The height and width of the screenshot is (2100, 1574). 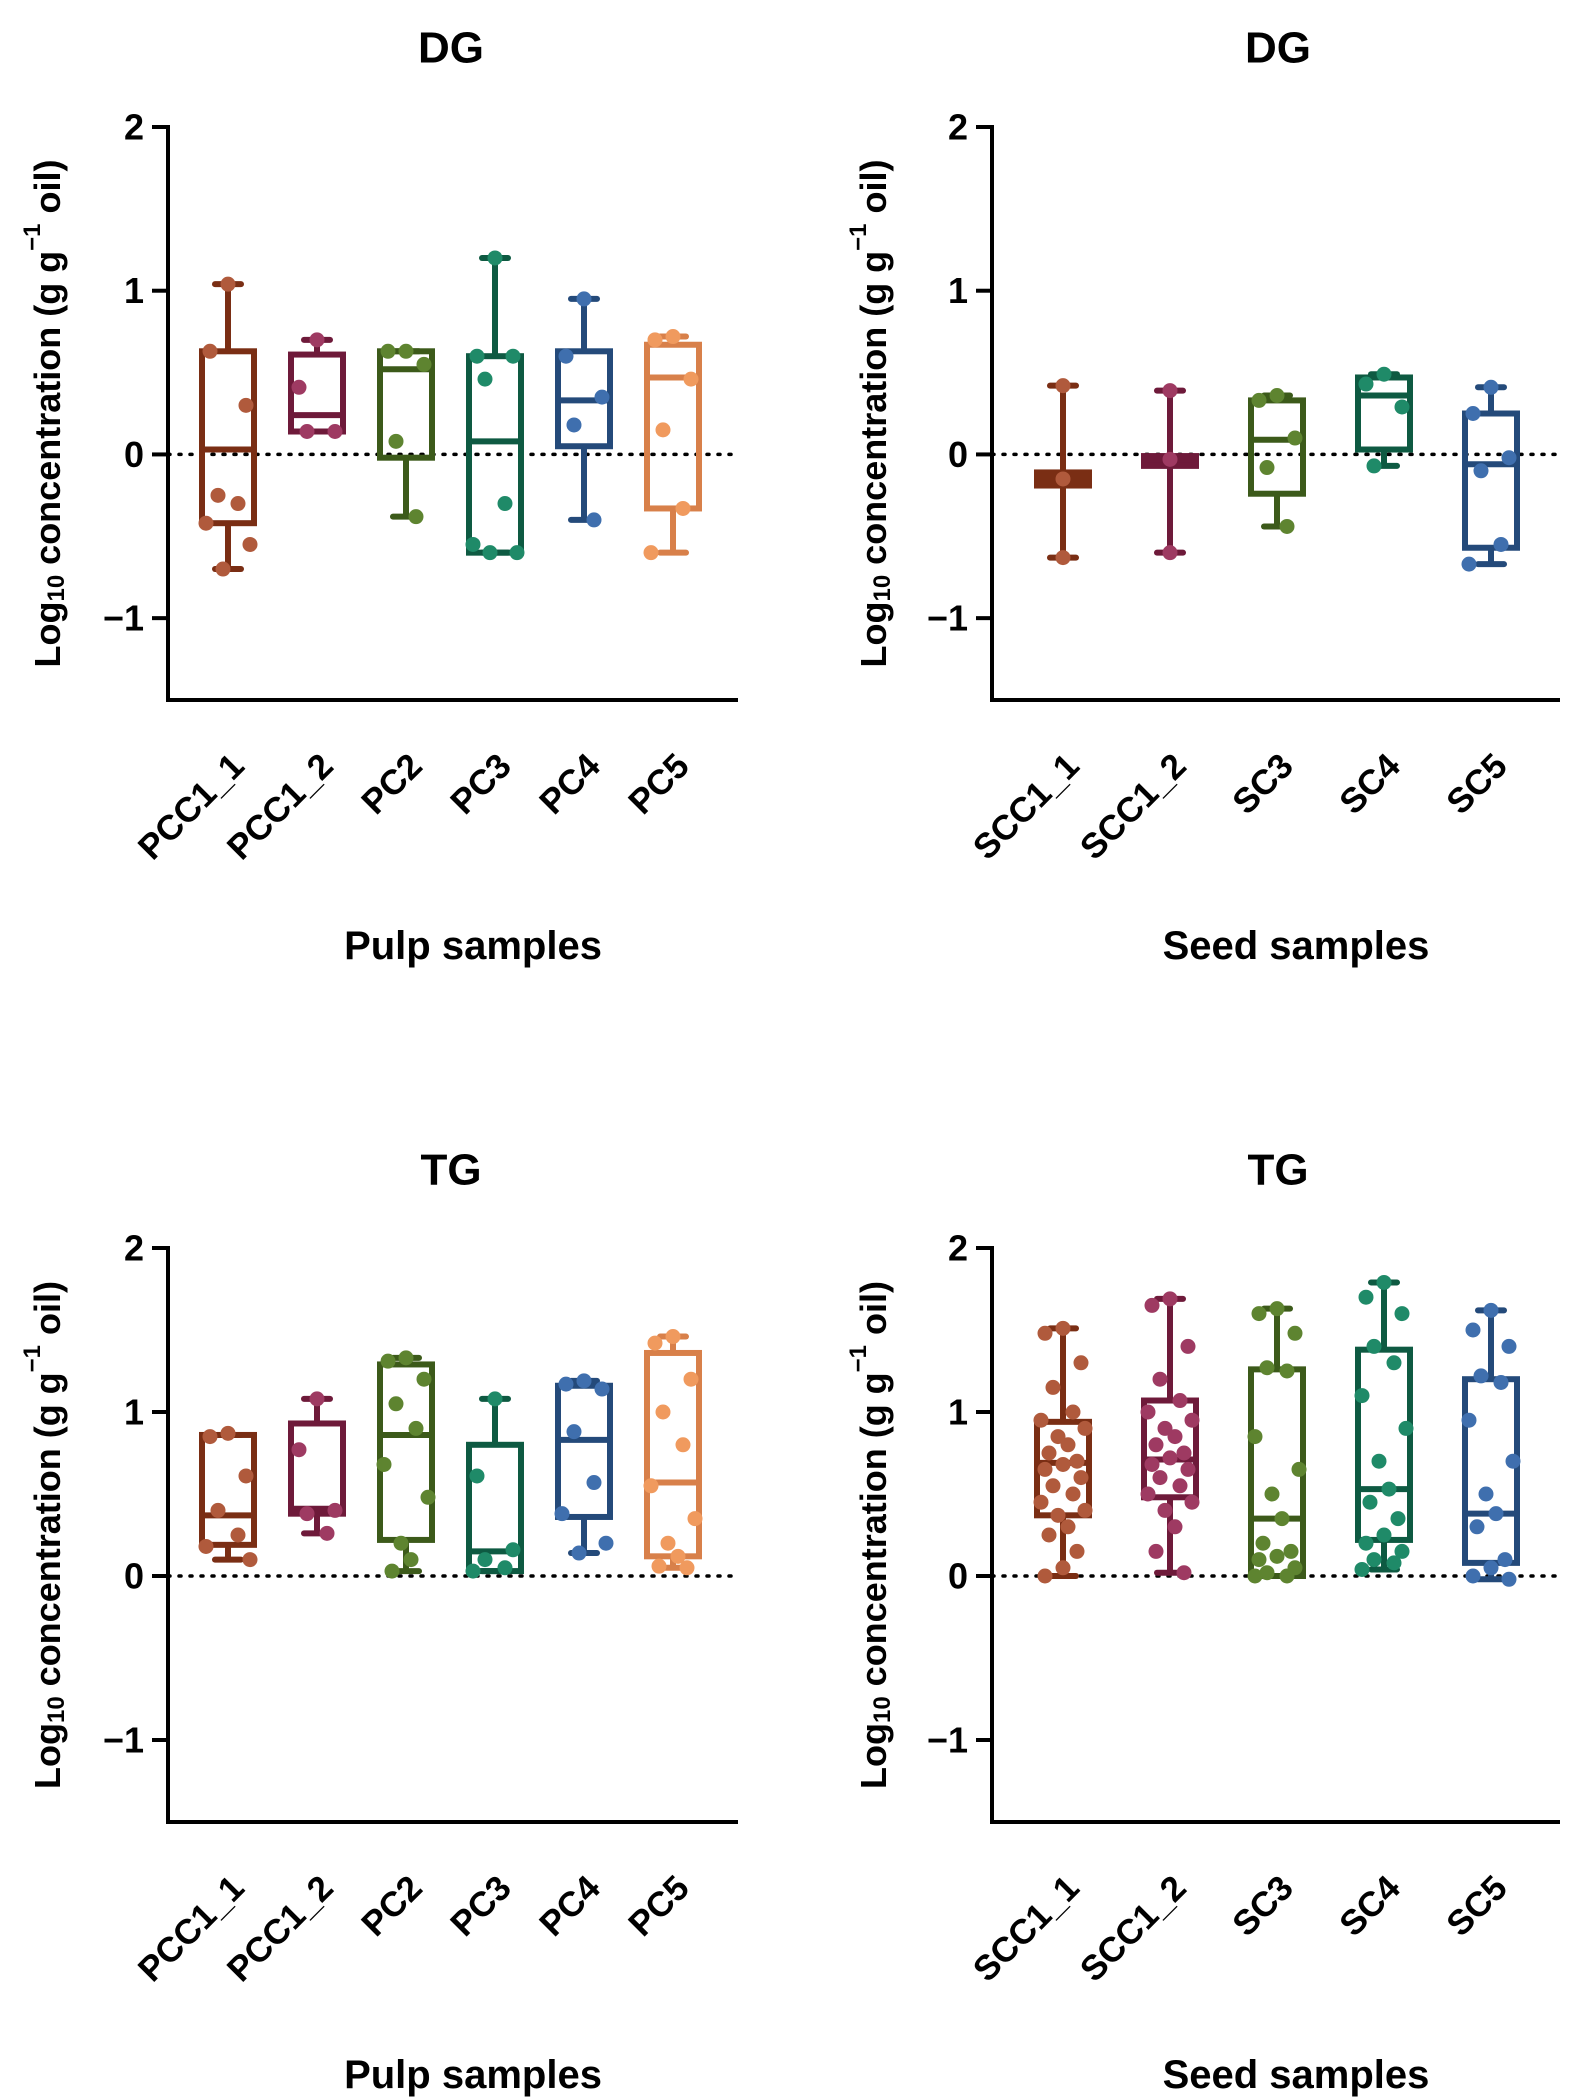 What do you see at coordinates (570, 784) in the screenshot?
I see `category-label: PC4` at bounding box center [570, 784].